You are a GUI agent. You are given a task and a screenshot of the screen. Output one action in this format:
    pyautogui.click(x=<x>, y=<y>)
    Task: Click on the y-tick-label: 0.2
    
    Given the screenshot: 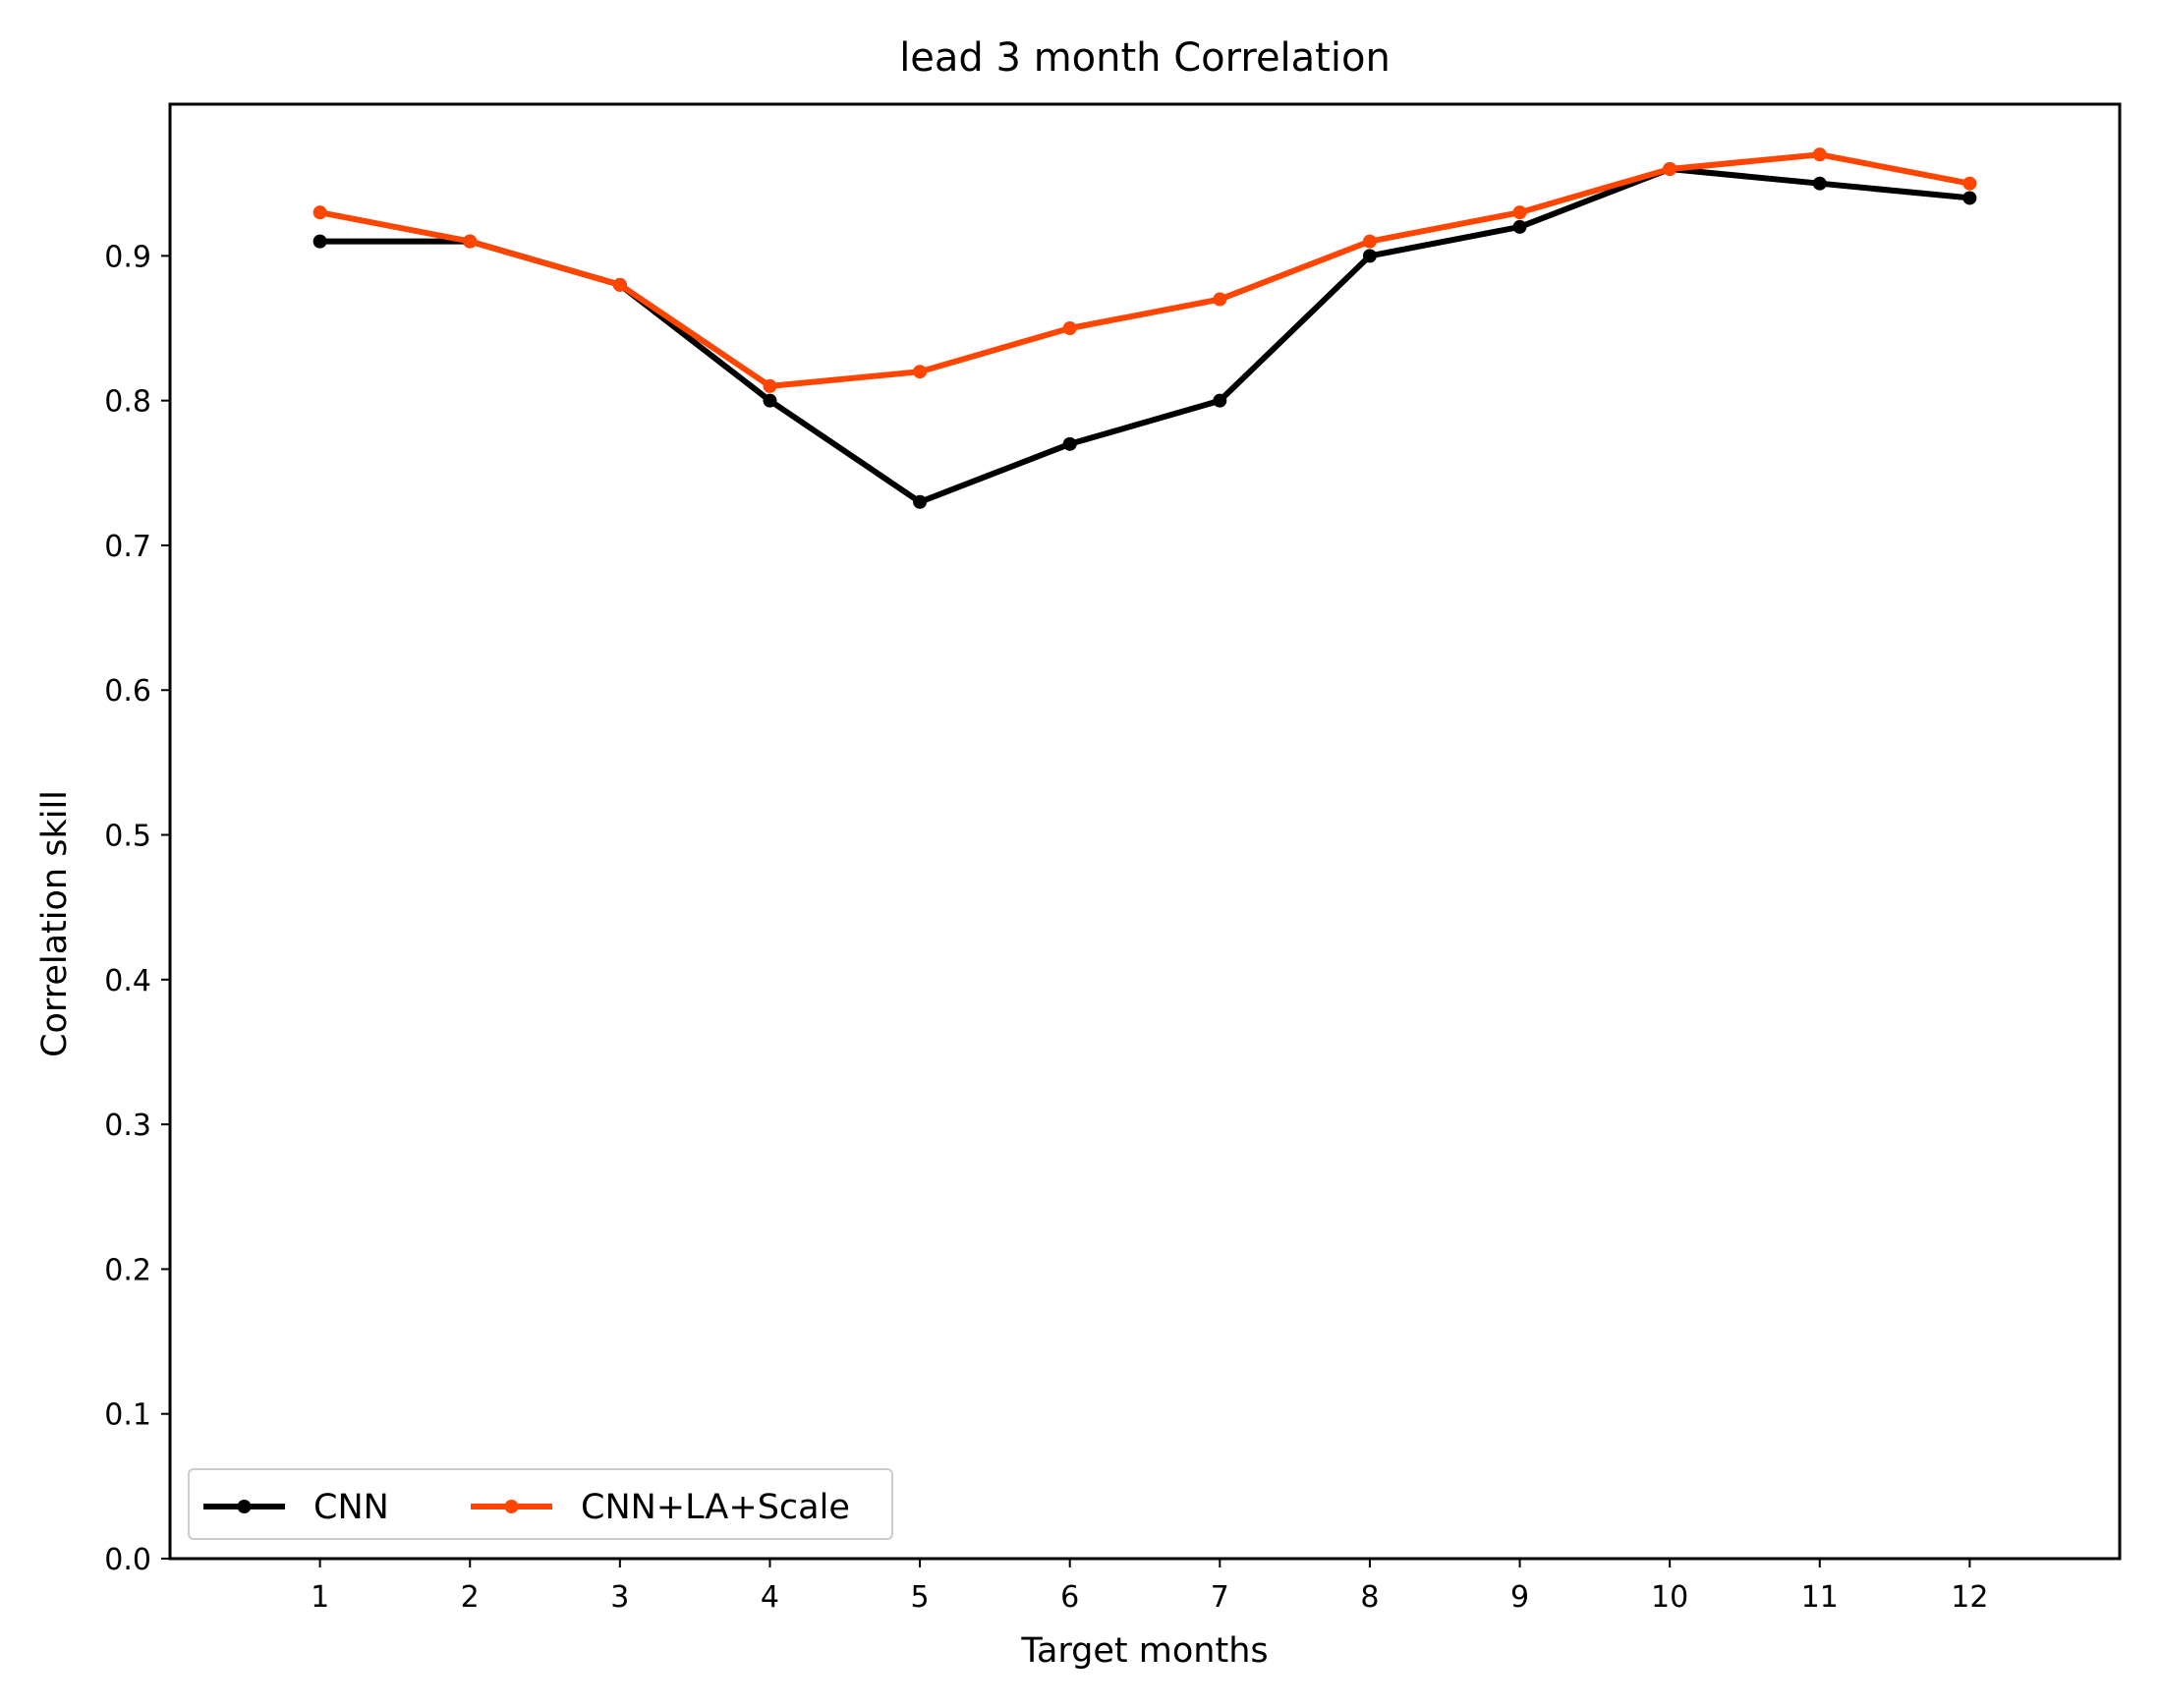 What is the action you would take?
    pyautogui.click(x=127, y=1270)
    